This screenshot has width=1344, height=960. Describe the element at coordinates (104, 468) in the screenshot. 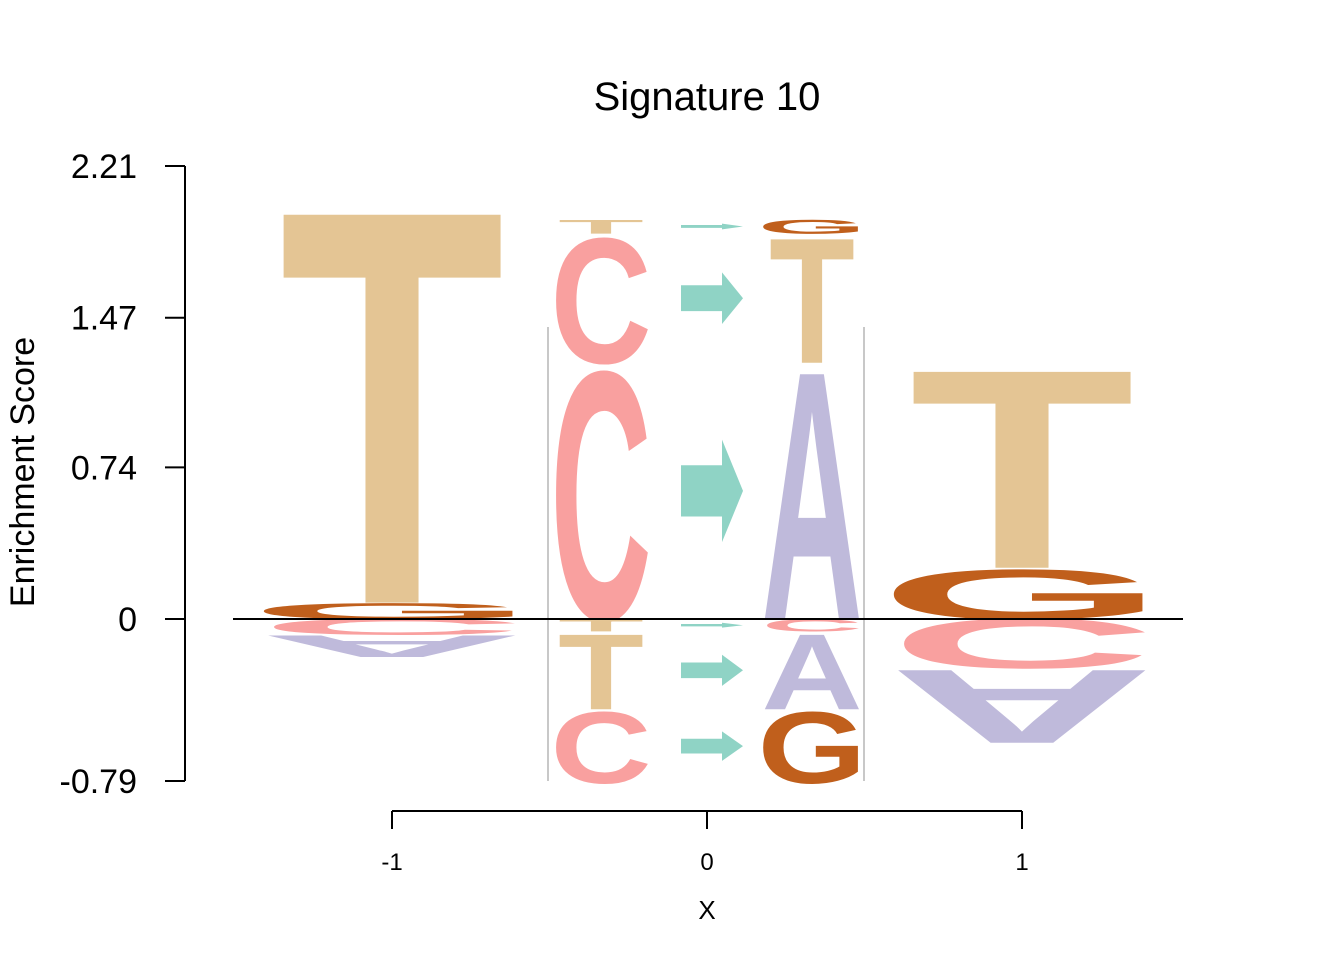

I see `y-tick-label: 0.74` at that location.